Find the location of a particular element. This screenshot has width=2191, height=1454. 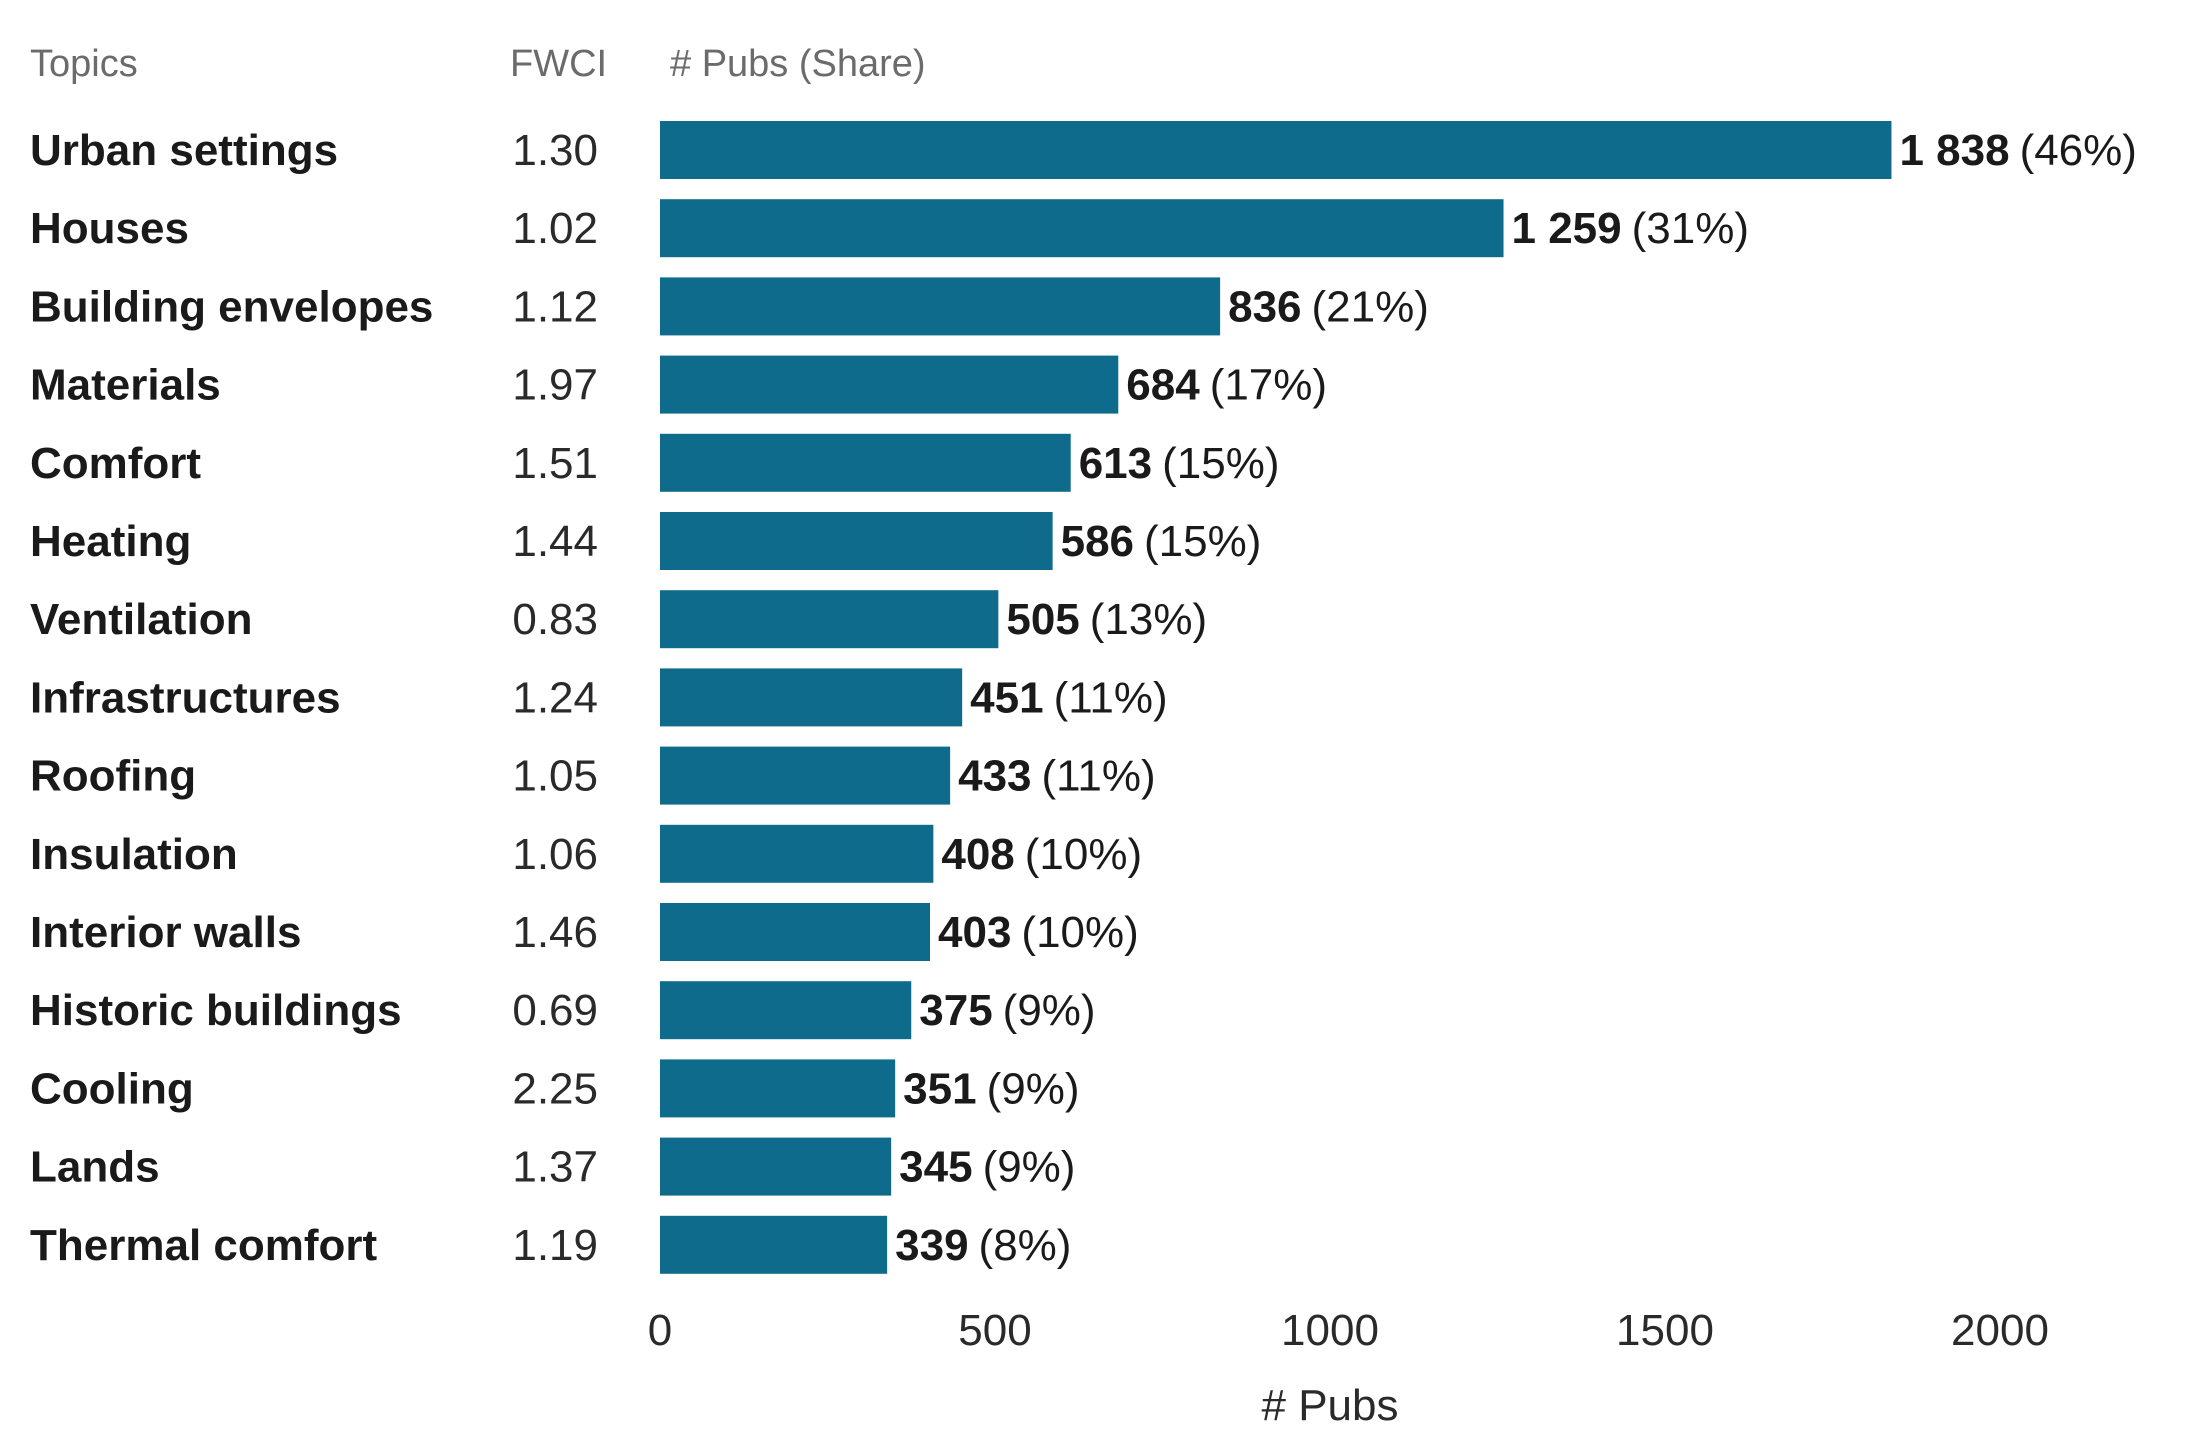

fwci-value: 0.83 is located at coordinates (555, 619).